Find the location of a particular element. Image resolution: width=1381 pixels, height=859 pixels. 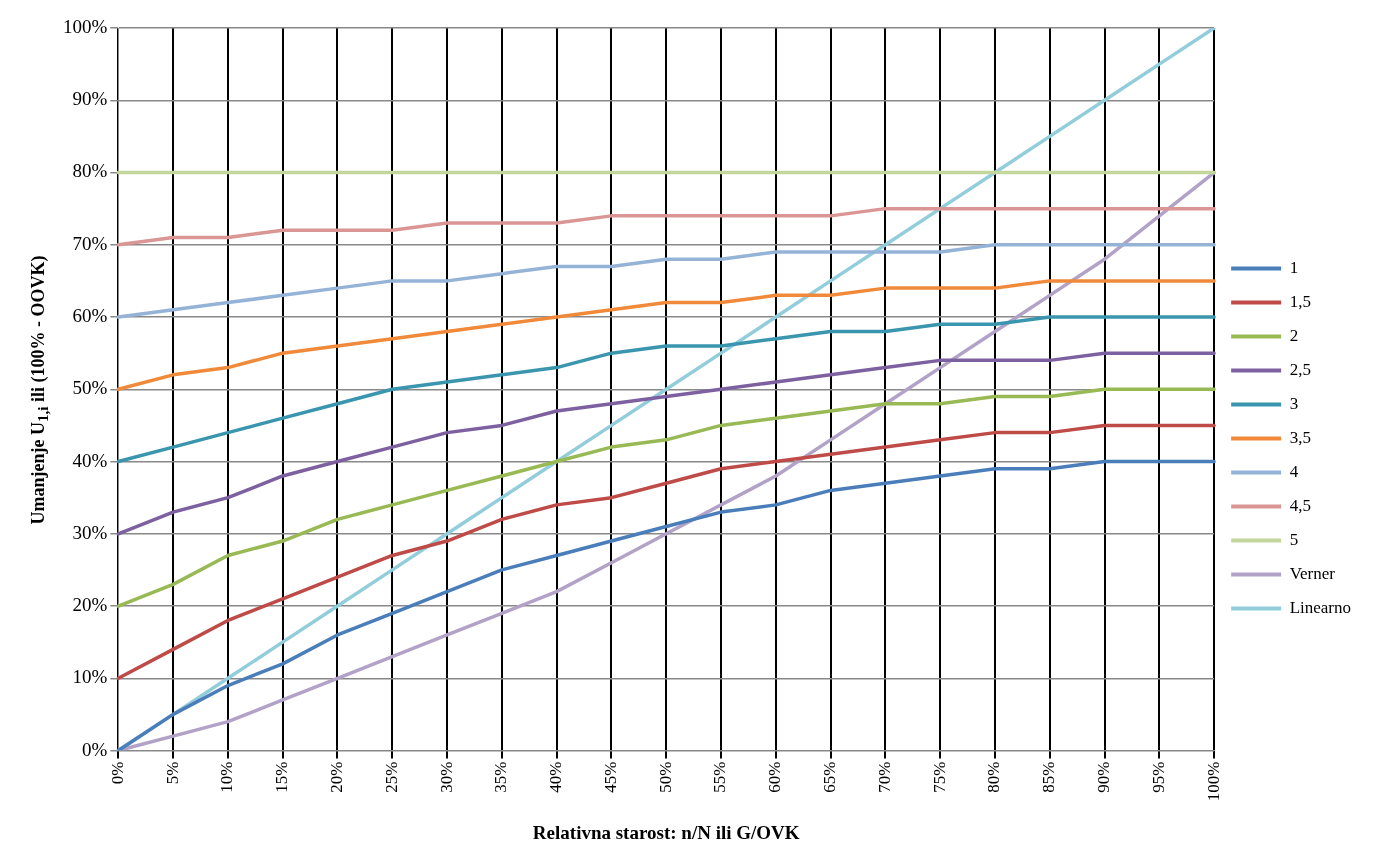

legend-label: 5 is located at coordinates (1294, 539).